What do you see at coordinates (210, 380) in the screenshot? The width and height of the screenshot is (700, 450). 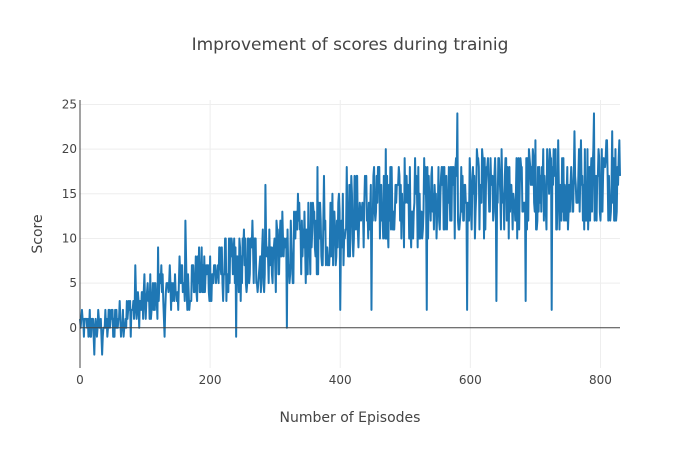 I see `x-tick-label: 200` at bounding box center [210, 380].